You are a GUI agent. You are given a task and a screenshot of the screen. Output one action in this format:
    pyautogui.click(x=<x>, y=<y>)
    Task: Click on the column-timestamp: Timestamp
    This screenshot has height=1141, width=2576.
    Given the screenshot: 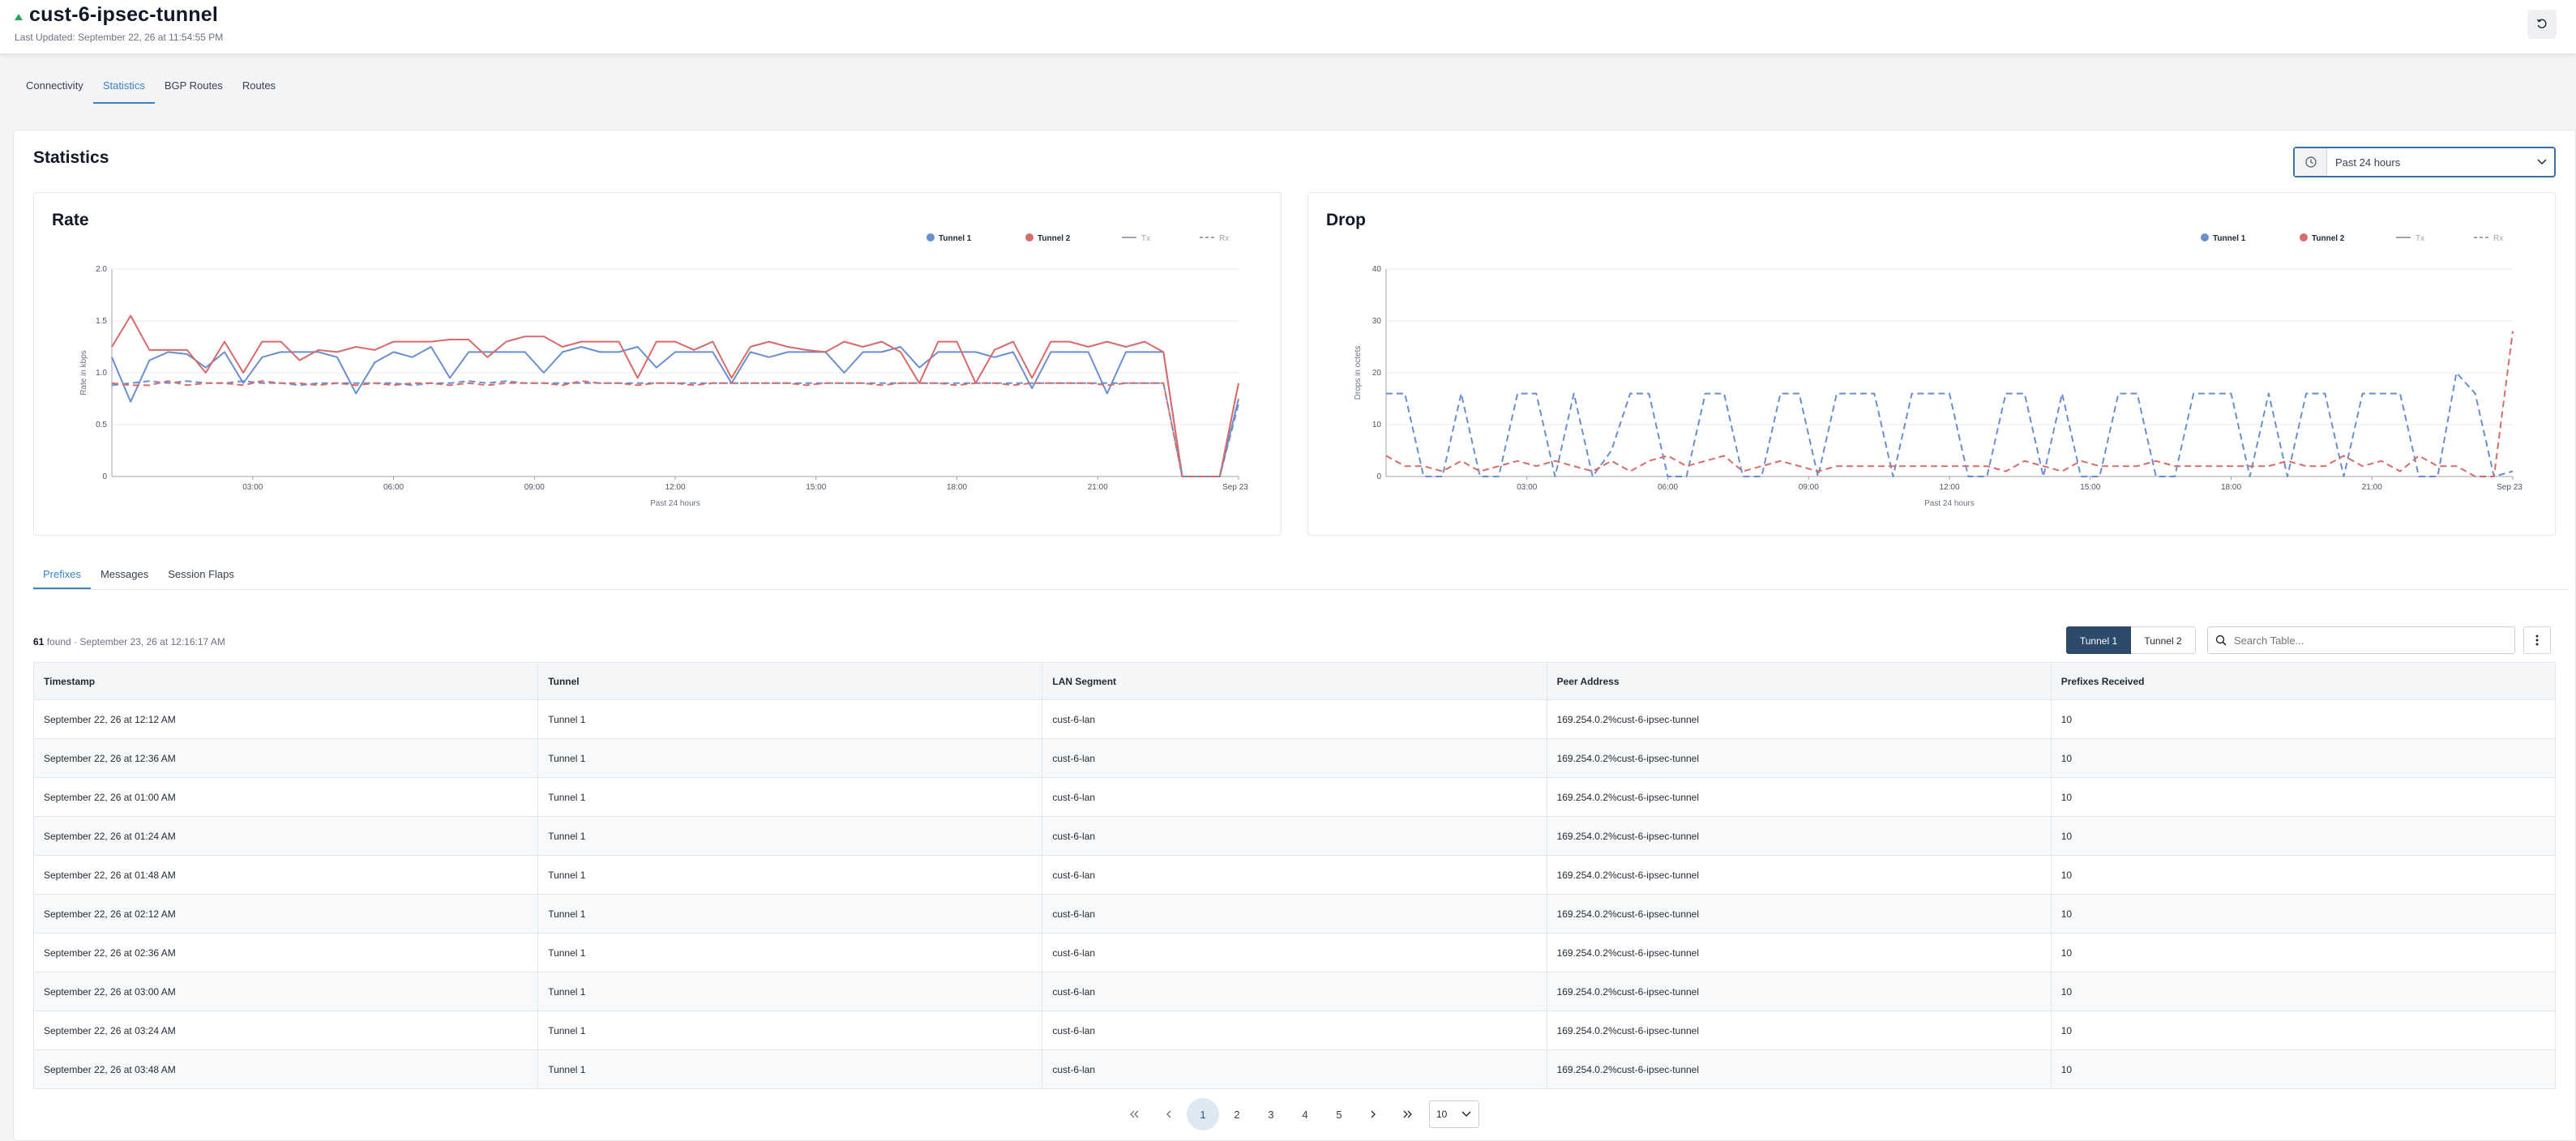 What is the action you would take?
    pyautogui.click(x=285, y=681)
    